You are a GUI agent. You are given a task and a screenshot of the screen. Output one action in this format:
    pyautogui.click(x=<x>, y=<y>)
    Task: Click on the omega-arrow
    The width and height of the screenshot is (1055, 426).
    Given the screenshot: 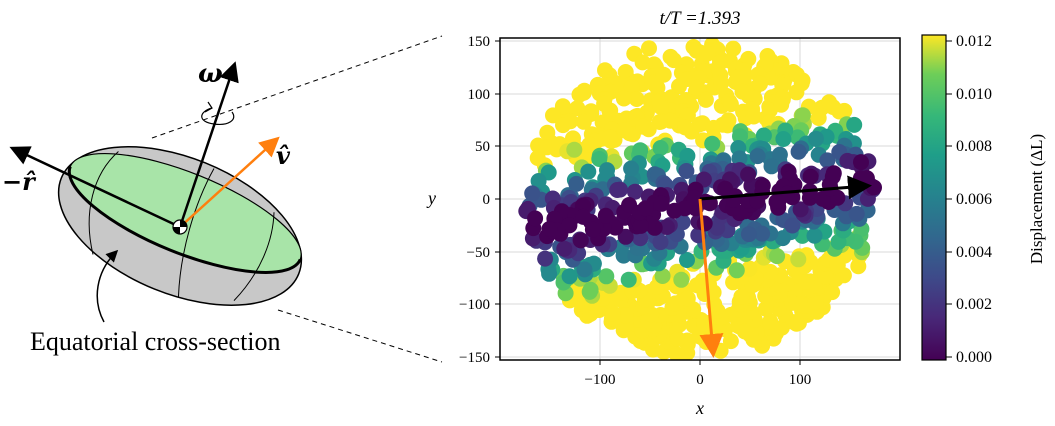 What is the action you would take?
    pyautogui.click(x=208, y=144)
    